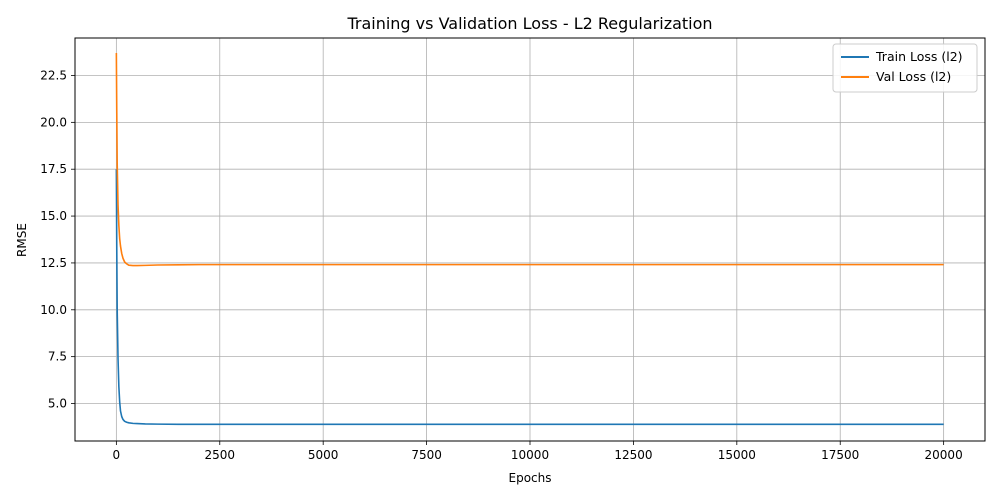 This screenshot has width=1000, height=500. What do you see at coordinates (53, 263) in the screenshot?
I see `y-tick-label: 12.5` at bounding box center [53, 263].